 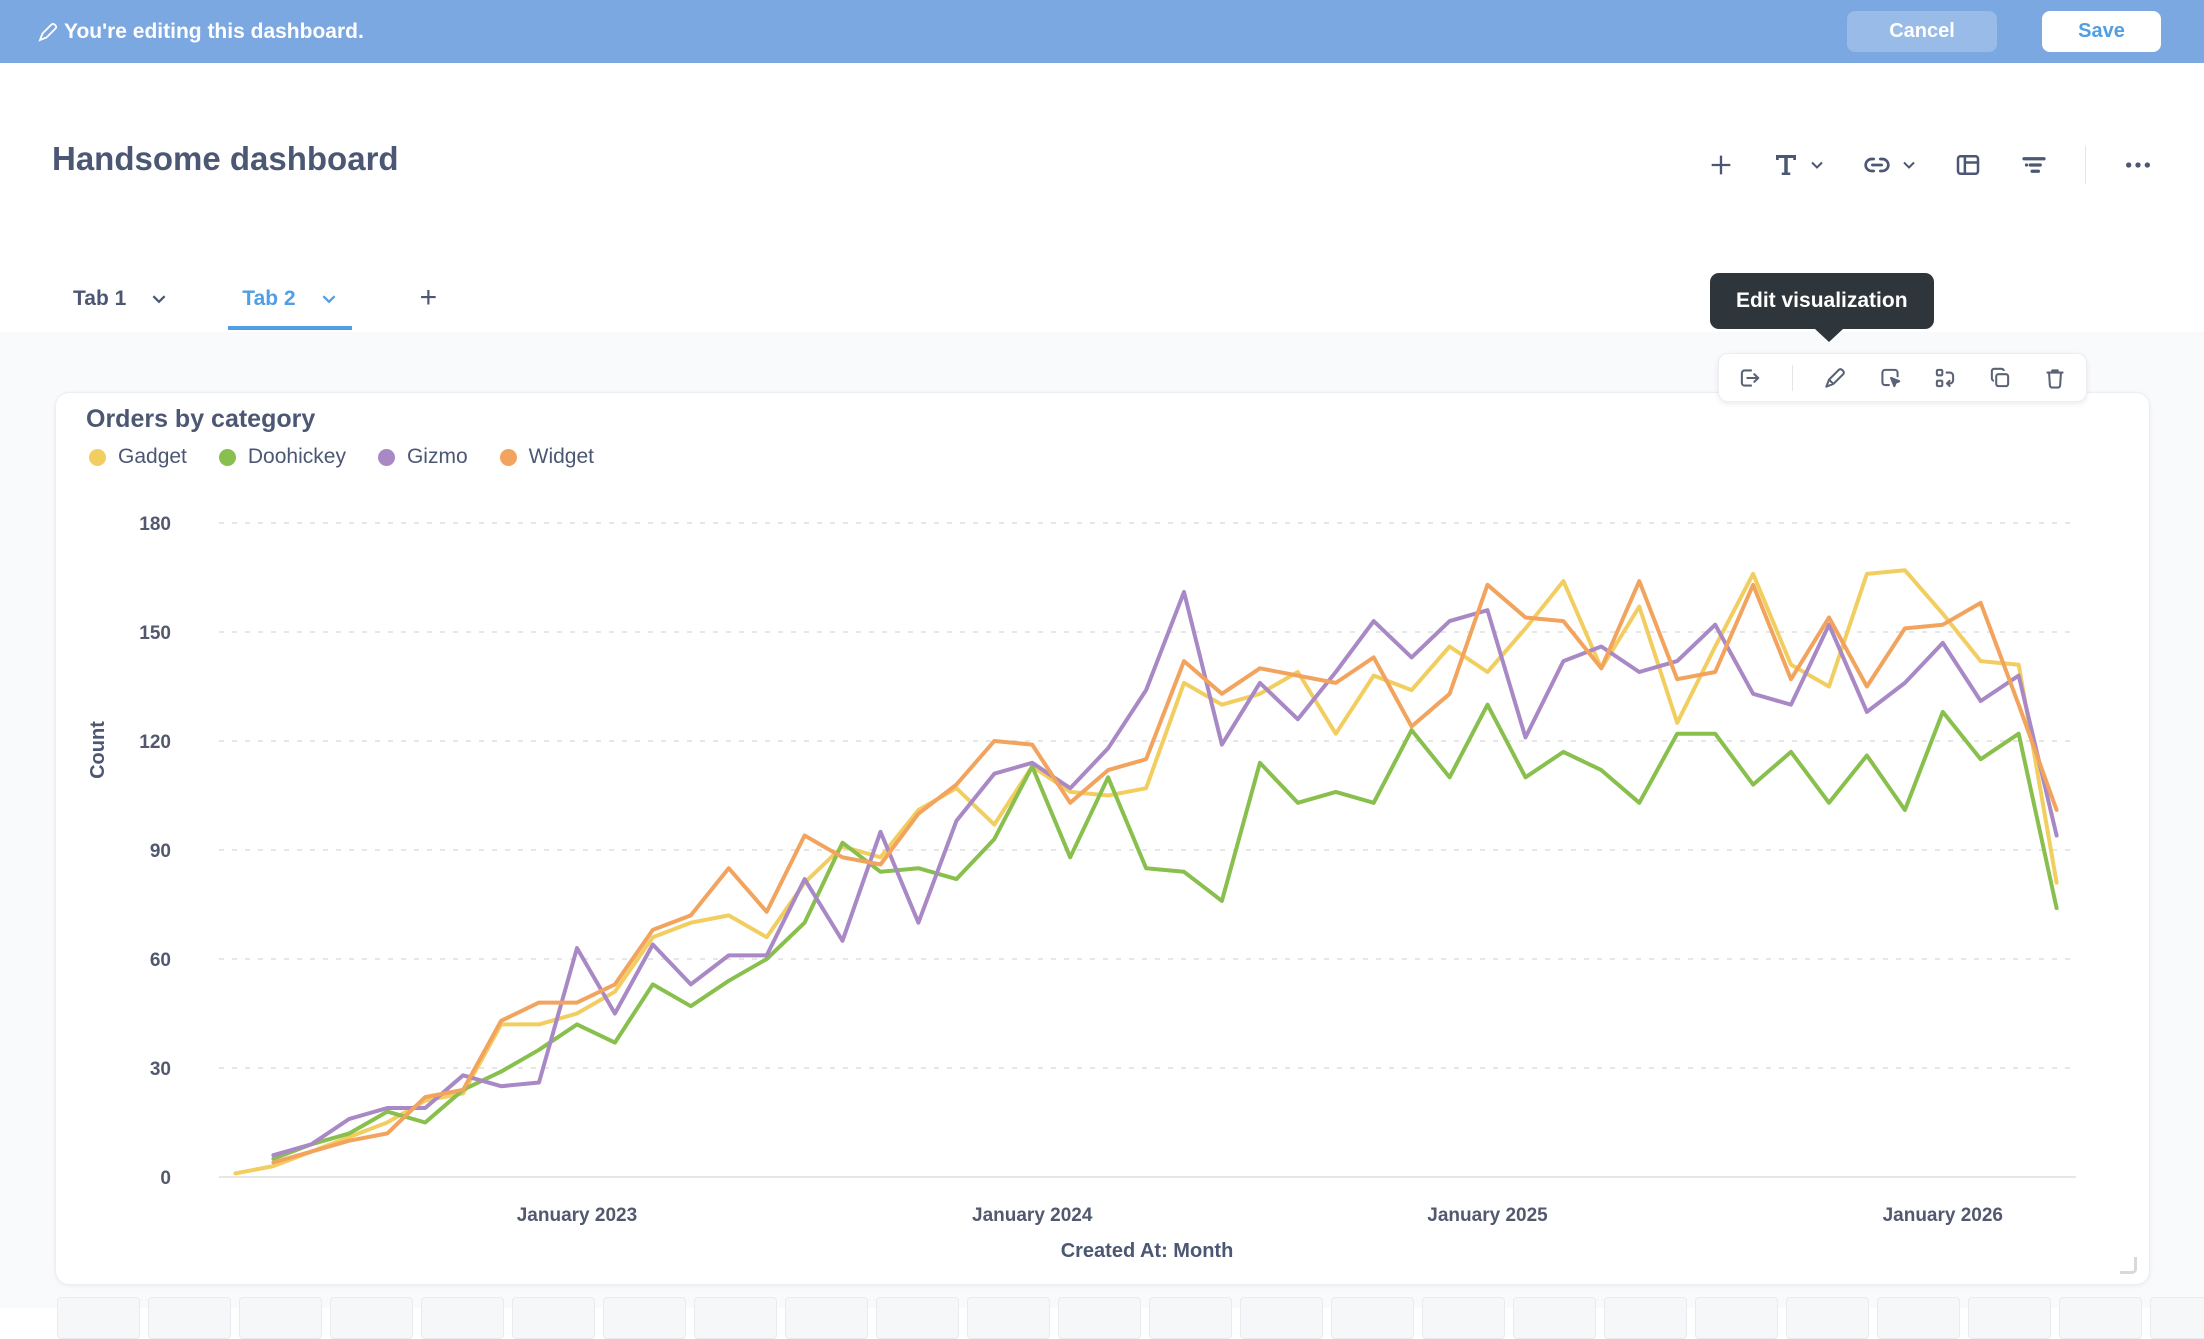 I want to click on filter-icon, so click(x=2034, y=165).